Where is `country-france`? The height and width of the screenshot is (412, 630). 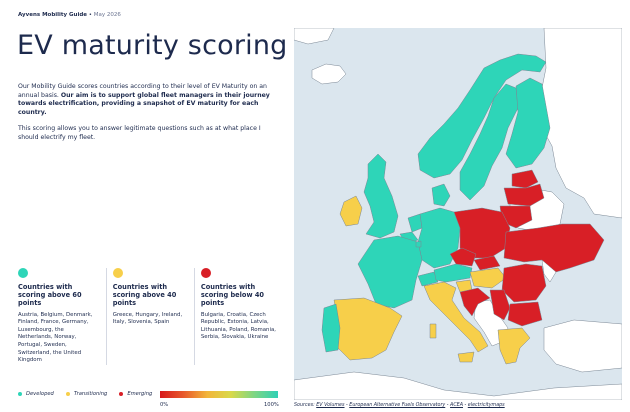
country-france is located at coordinates (390, 272).